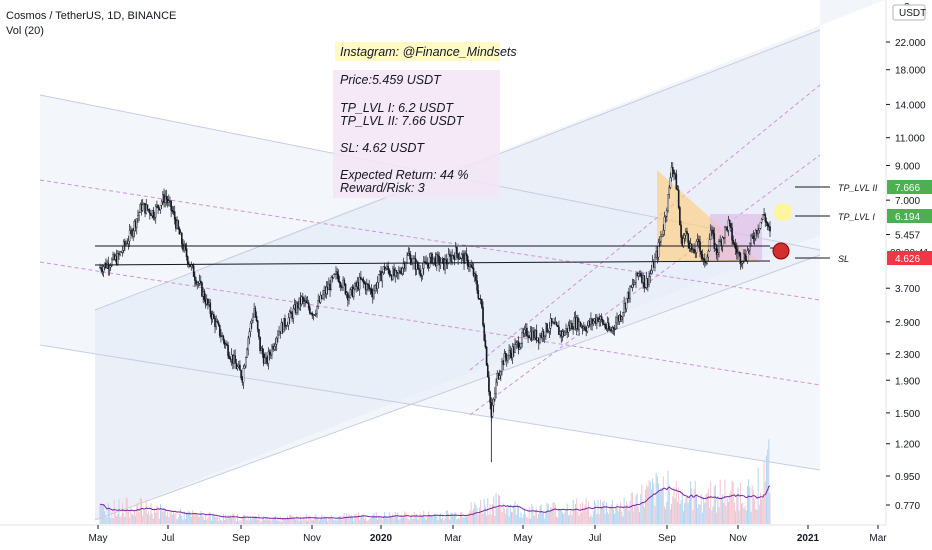 The height and width of the screenshot is (550, 932). Describe the element at coordinates (783, 212) in the screenshot. I see `target-marker` at that location.